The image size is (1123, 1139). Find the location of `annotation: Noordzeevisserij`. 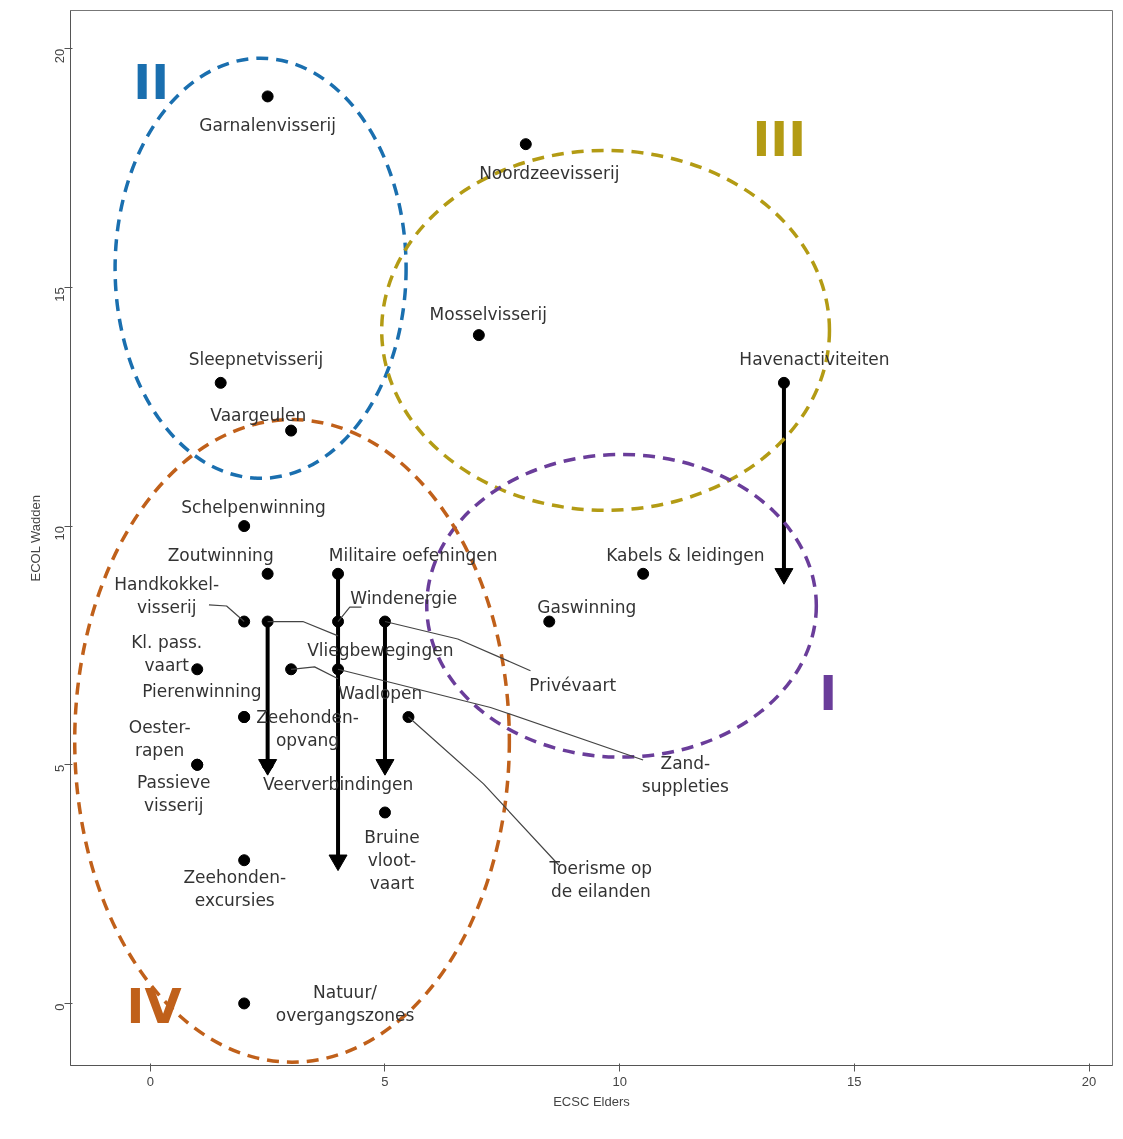

annotation: Noordzeevisserij is located at coordinates (549, 172).